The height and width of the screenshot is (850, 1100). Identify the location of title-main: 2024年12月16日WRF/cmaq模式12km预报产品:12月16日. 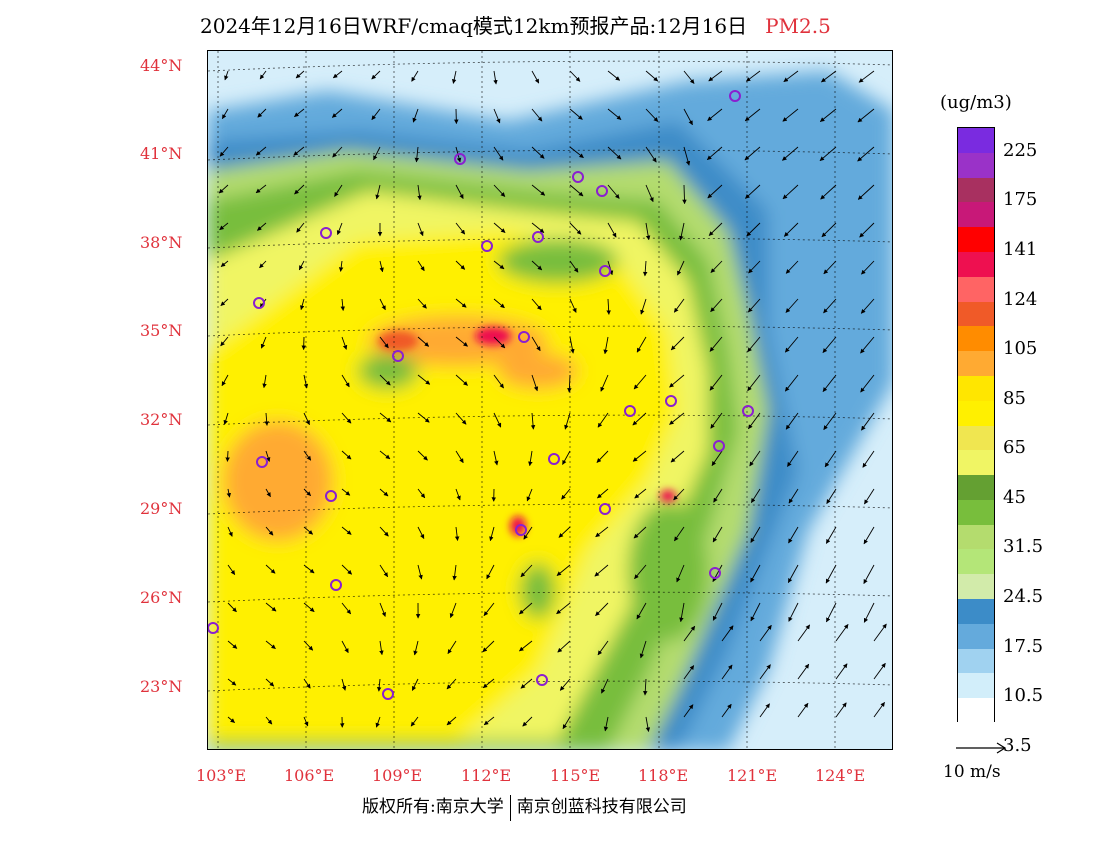
(474, 26).